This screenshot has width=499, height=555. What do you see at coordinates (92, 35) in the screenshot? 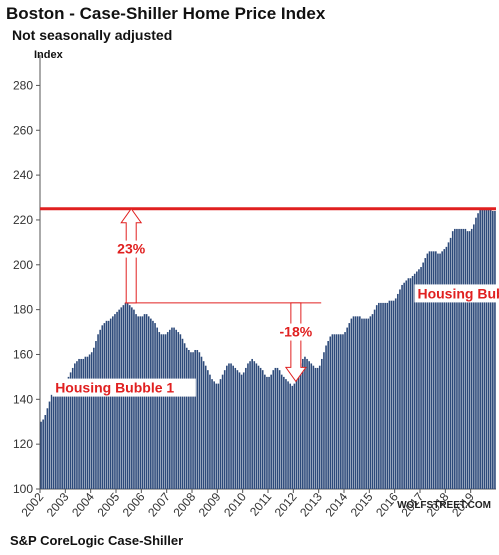
I see `chart-subtitle: Not seasonally adjusted` at bounding box center [92, 35].